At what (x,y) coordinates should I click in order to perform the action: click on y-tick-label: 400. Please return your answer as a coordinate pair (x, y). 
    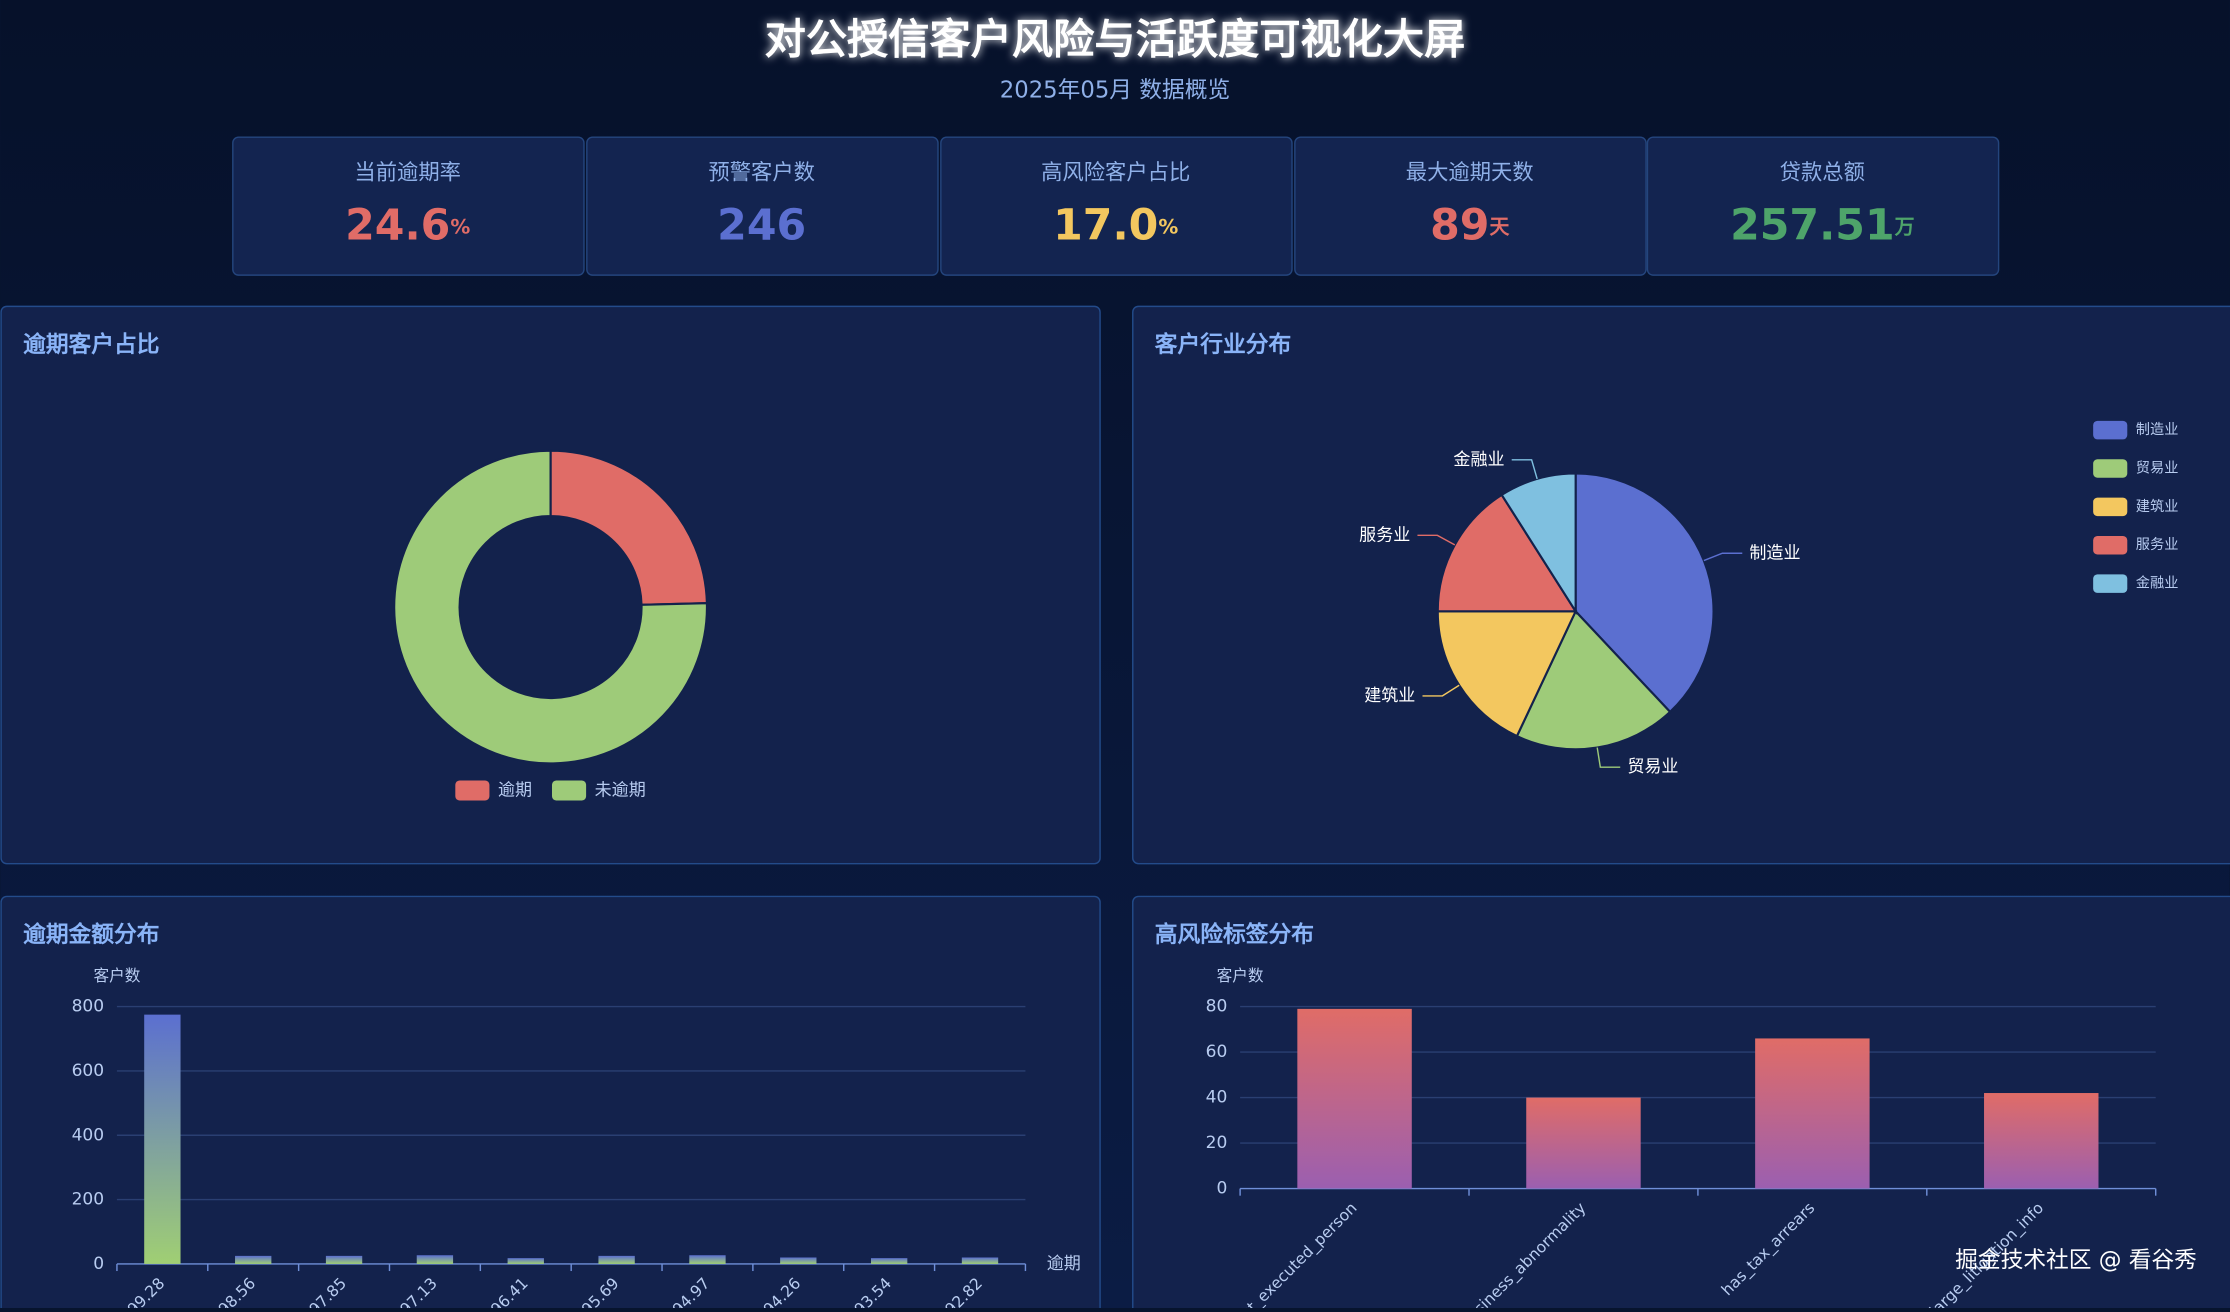
    Looking at the image, I should click on (88, 1135).